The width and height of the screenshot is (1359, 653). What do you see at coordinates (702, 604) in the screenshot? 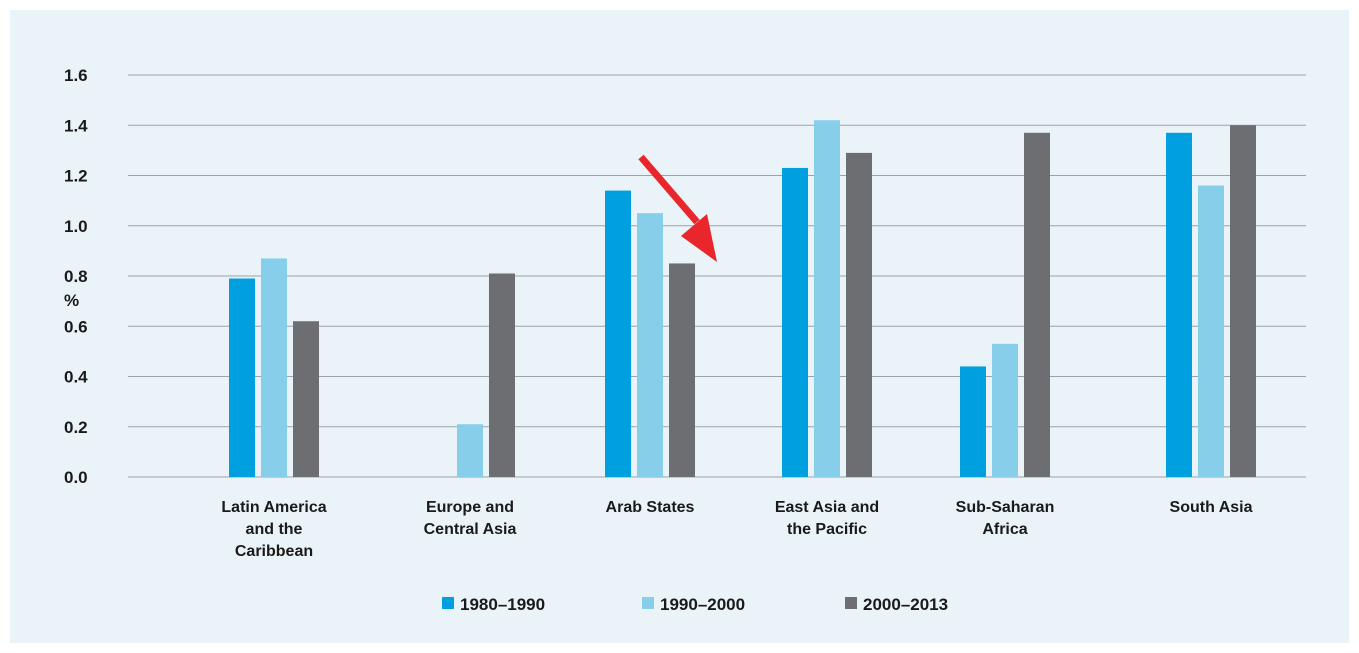
I see `legend-label: 1990–2000` at bounding box center [702, 604].